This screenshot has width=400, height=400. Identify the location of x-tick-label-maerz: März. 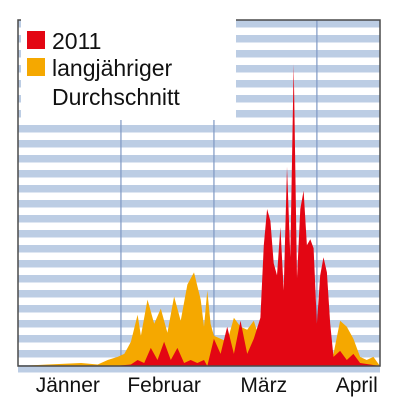
(263, 385).